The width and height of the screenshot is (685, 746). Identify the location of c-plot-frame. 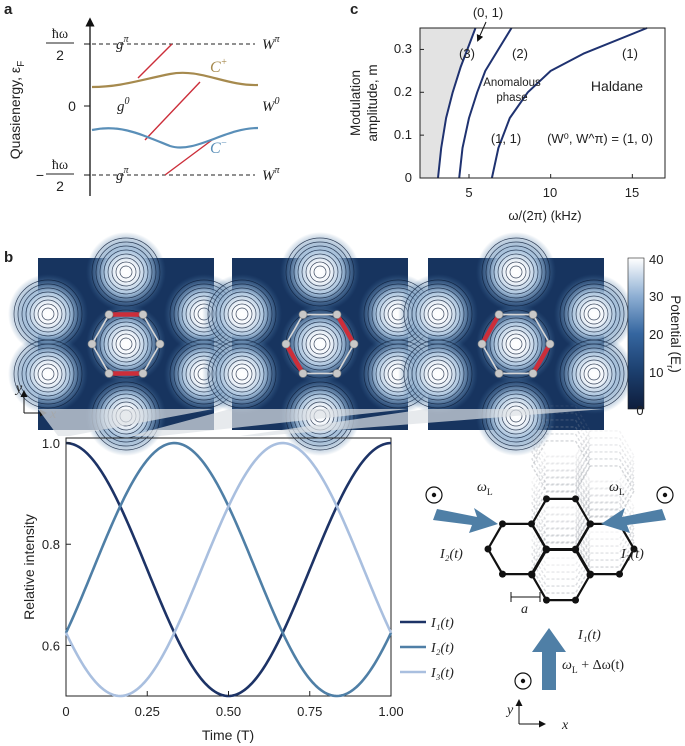
(542, 103).